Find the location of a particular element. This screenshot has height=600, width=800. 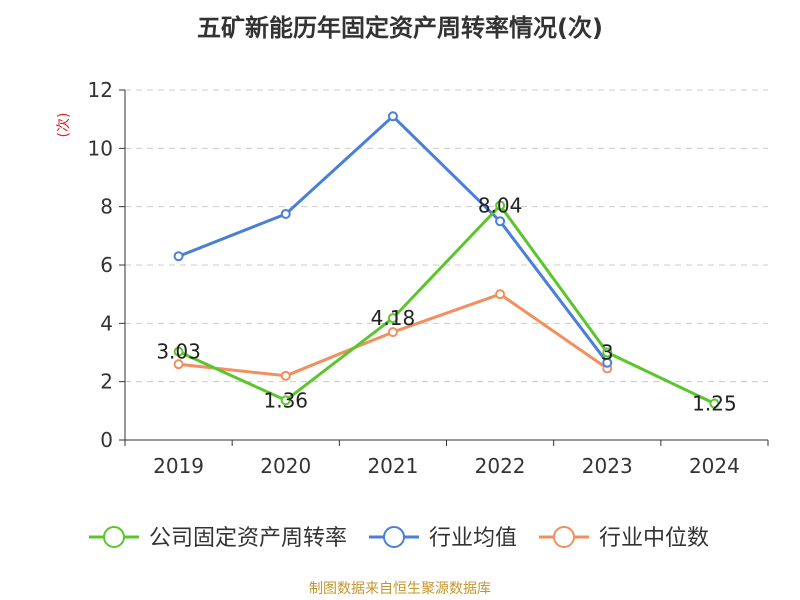

y-axis-label: (次) is located at coordinates (64, 125).